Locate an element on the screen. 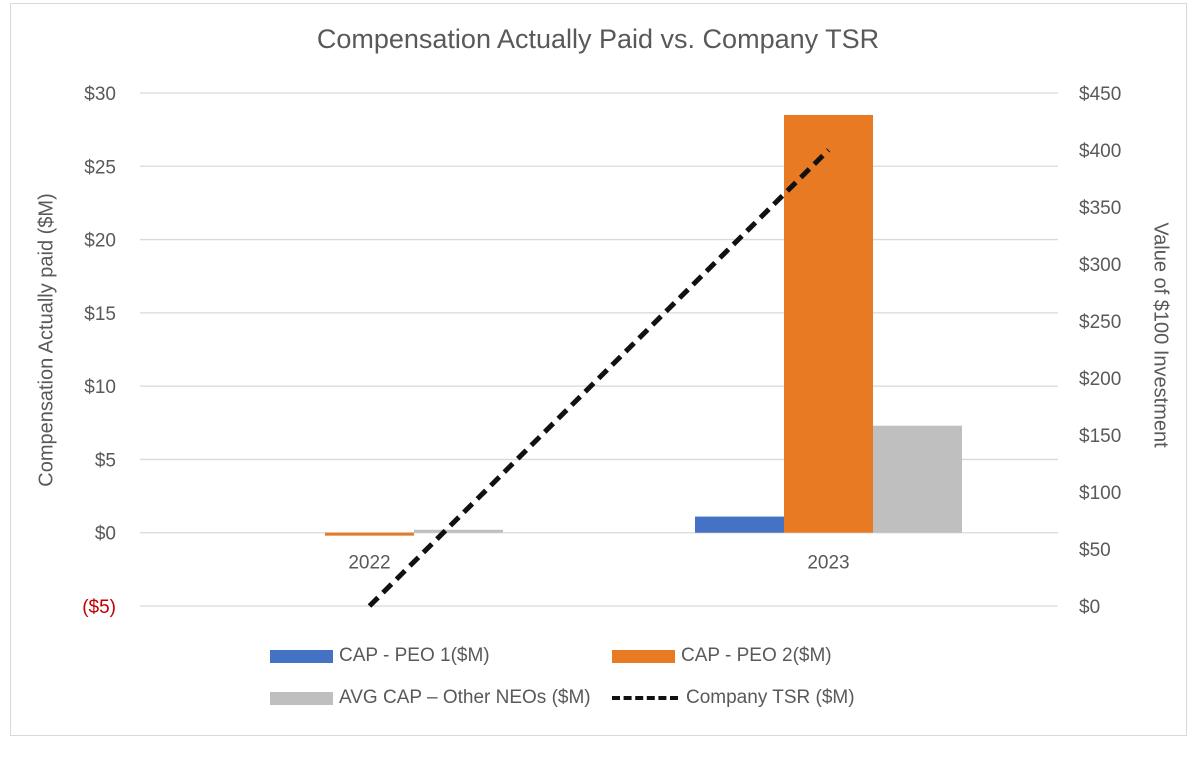 This screenshot has width=1196, height=758. legend-label-peo2: CAP - PEO 2($M) is located at coordinates (756, 655).